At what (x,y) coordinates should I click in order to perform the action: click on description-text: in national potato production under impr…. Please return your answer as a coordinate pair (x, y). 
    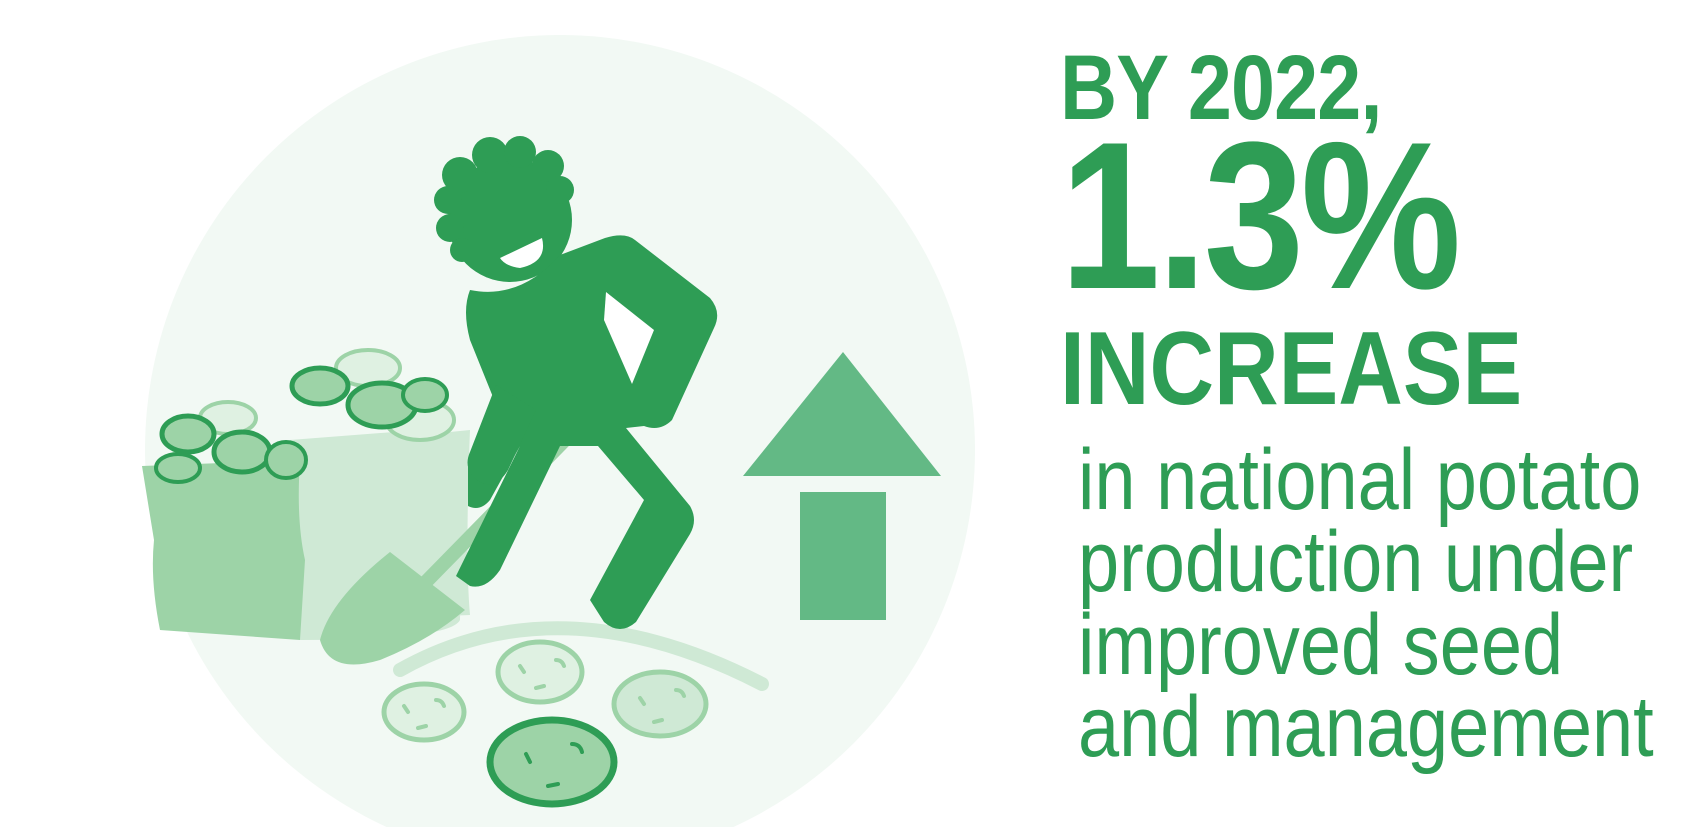
    Looking at the image, I should click on (1366, 603).